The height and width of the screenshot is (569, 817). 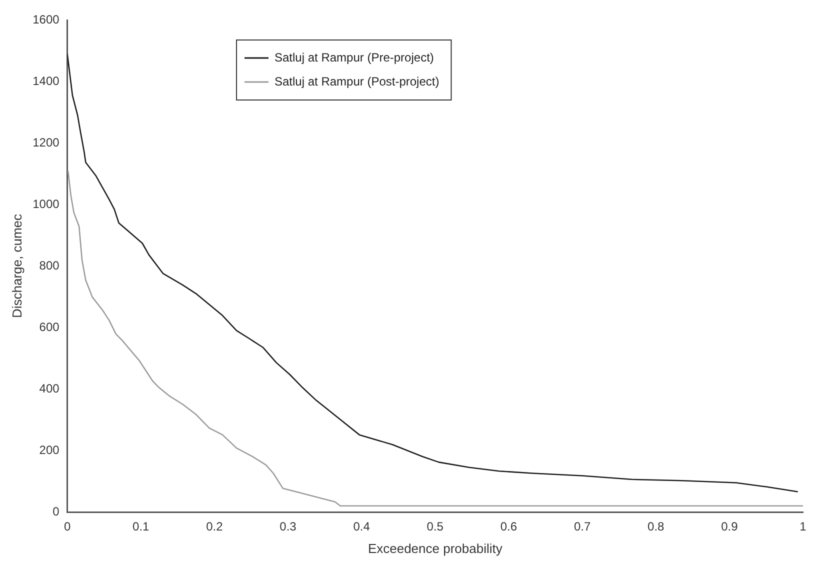 What do you see at coordinates (729, 527) in the screenshot?
I see `x-tick-label: 0.9` at bounding box center [729, 527].